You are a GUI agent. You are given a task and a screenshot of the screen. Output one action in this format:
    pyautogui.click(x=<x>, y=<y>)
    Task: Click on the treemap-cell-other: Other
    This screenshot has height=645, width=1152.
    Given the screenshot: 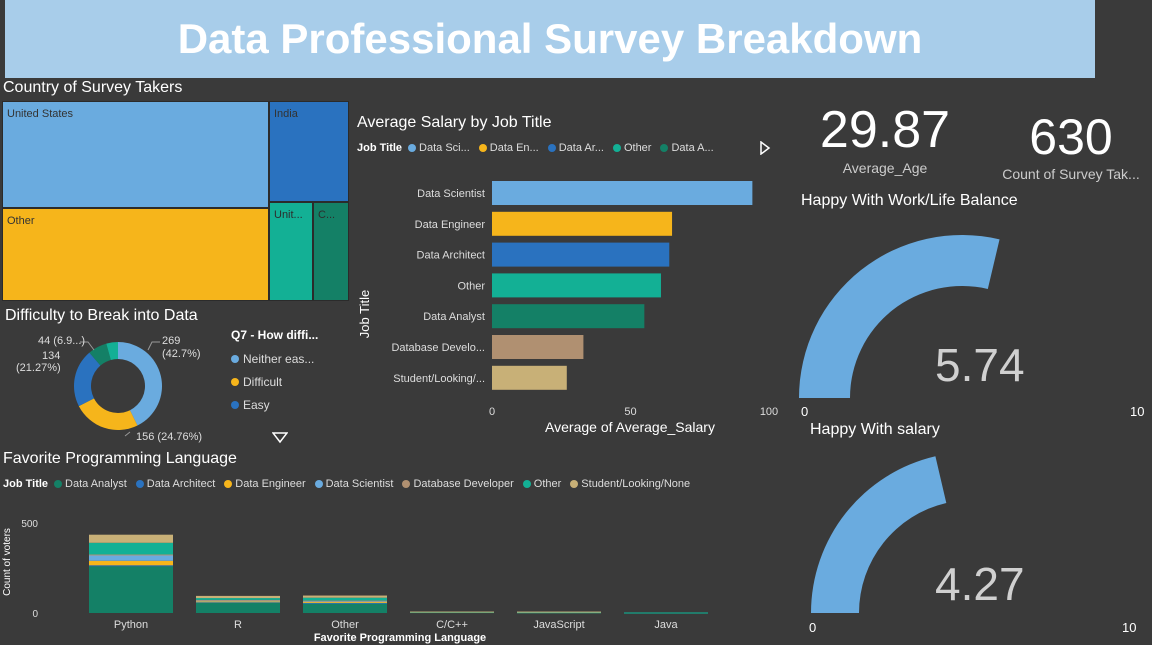 What is the action you would take?
    pyautogui.click(x=135, y=254)
    